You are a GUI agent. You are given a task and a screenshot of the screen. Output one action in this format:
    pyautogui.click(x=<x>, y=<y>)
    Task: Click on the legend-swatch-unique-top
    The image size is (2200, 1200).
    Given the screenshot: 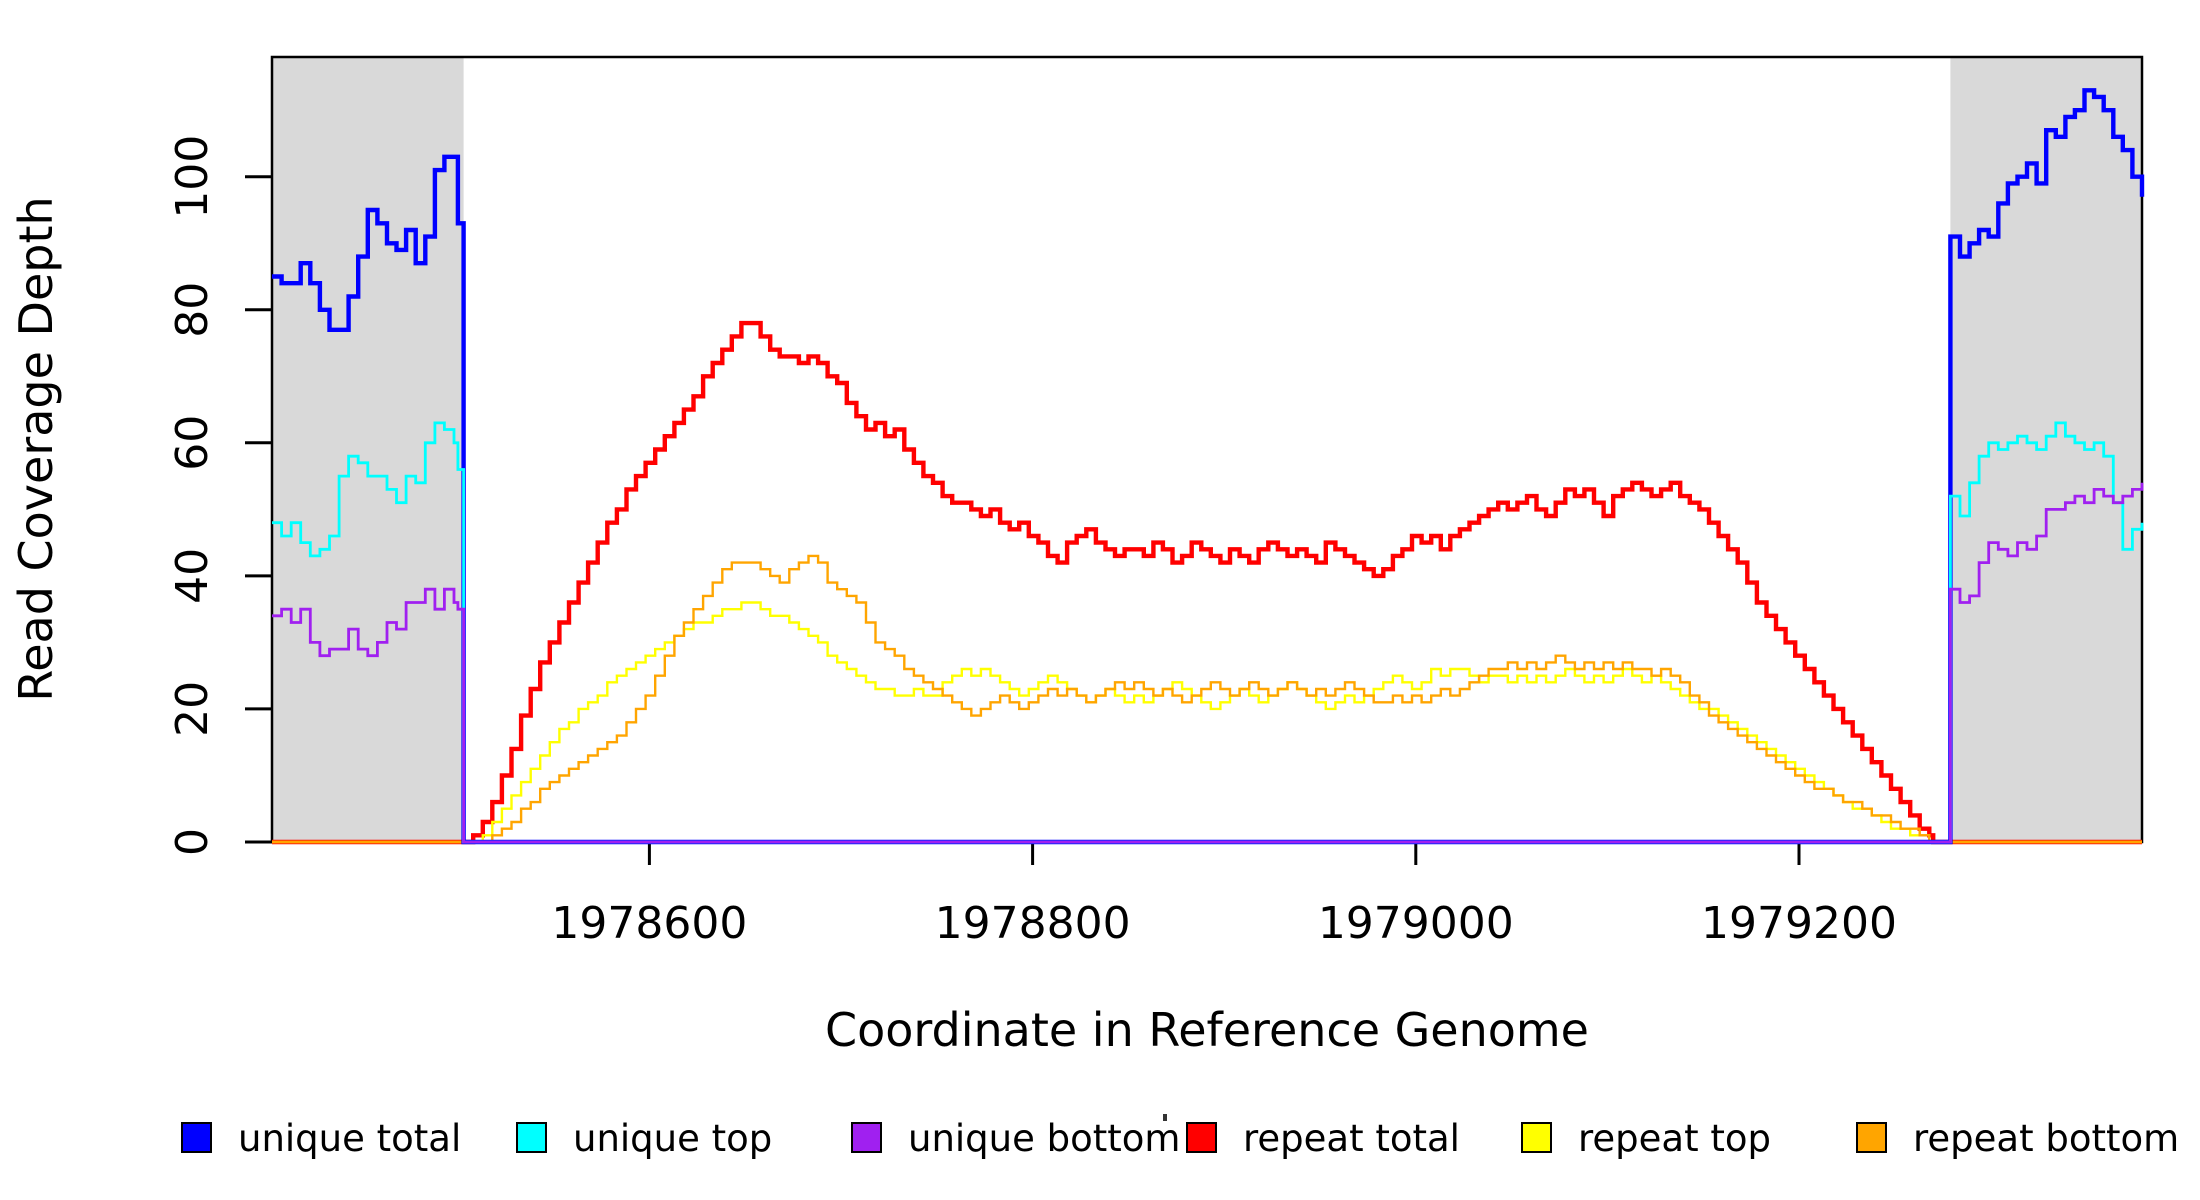 What is the action you would take?
    pyautogui.click(x=531, y=1137)
    